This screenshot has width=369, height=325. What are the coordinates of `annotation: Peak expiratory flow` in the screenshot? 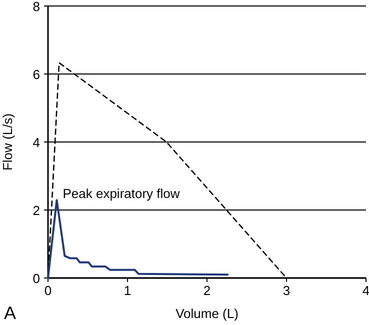 It's located at (121, 194).